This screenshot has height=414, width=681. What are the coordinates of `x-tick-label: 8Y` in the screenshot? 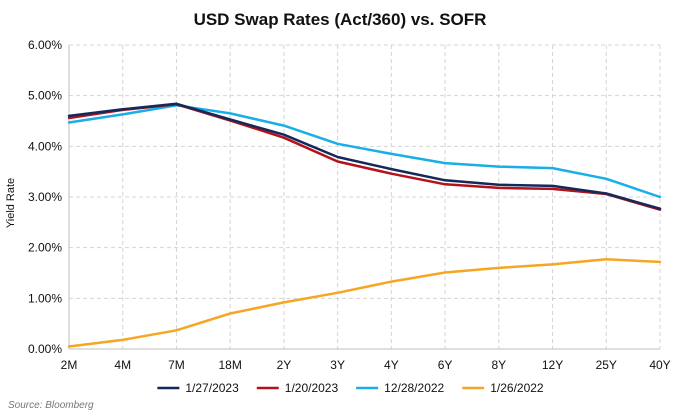 It's located at (498, 365).